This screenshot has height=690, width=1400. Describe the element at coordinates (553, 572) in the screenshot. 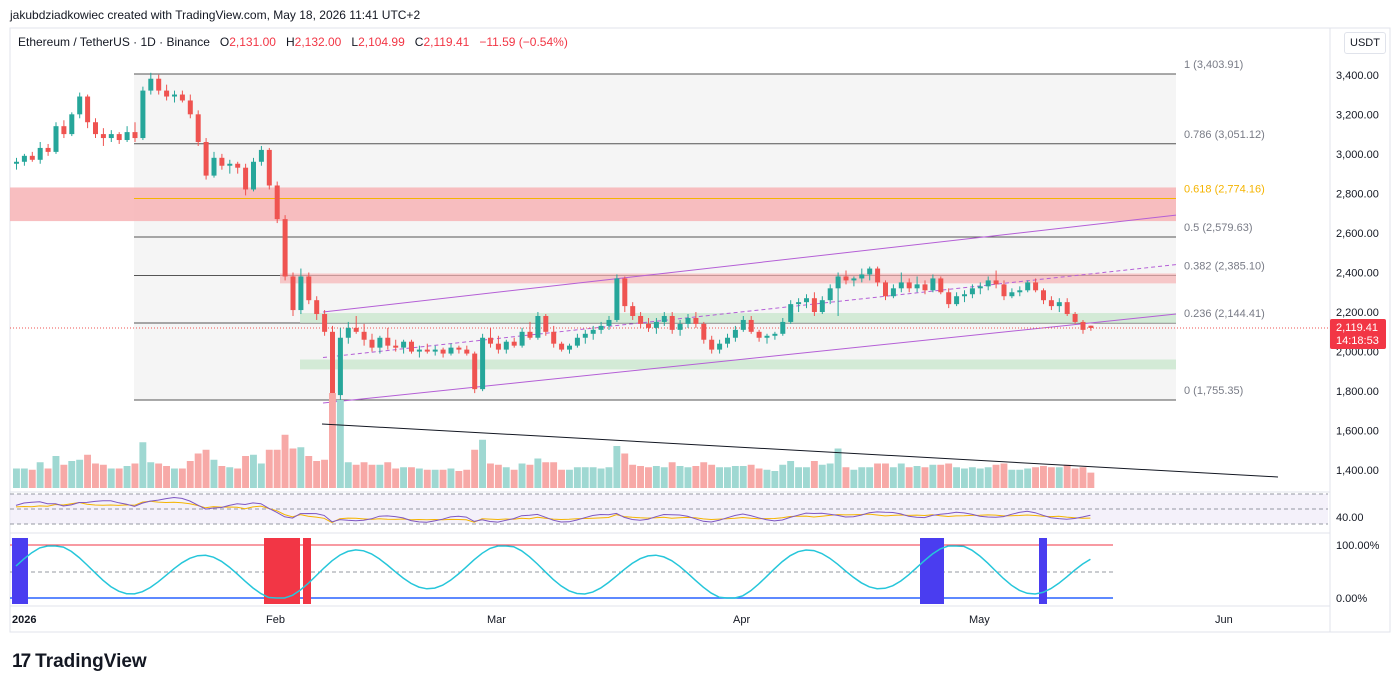

I see `osc-line` at that location.